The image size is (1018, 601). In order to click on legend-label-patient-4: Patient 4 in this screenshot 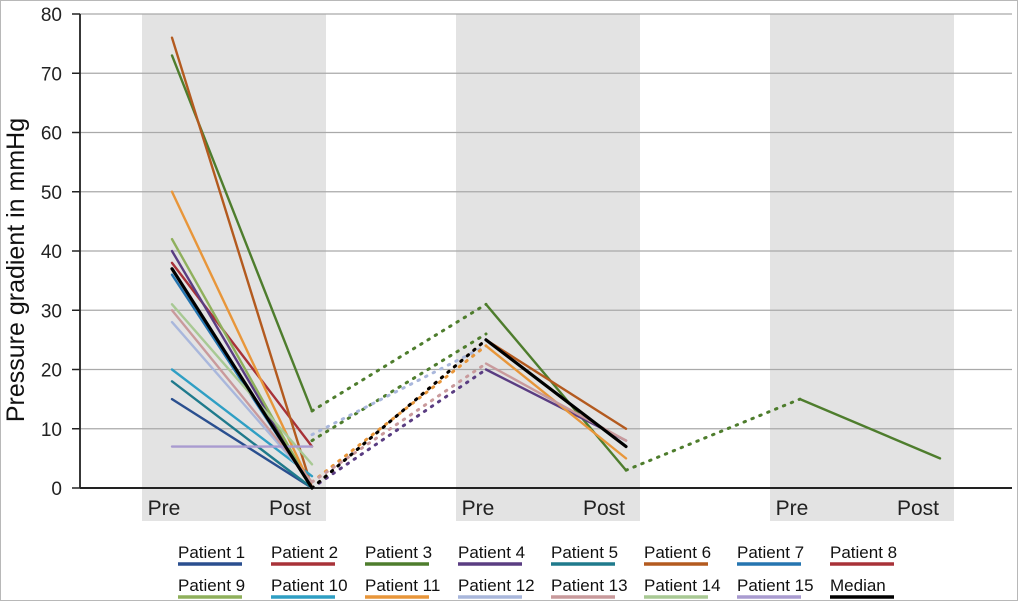, I will do `click(491, 552)`.